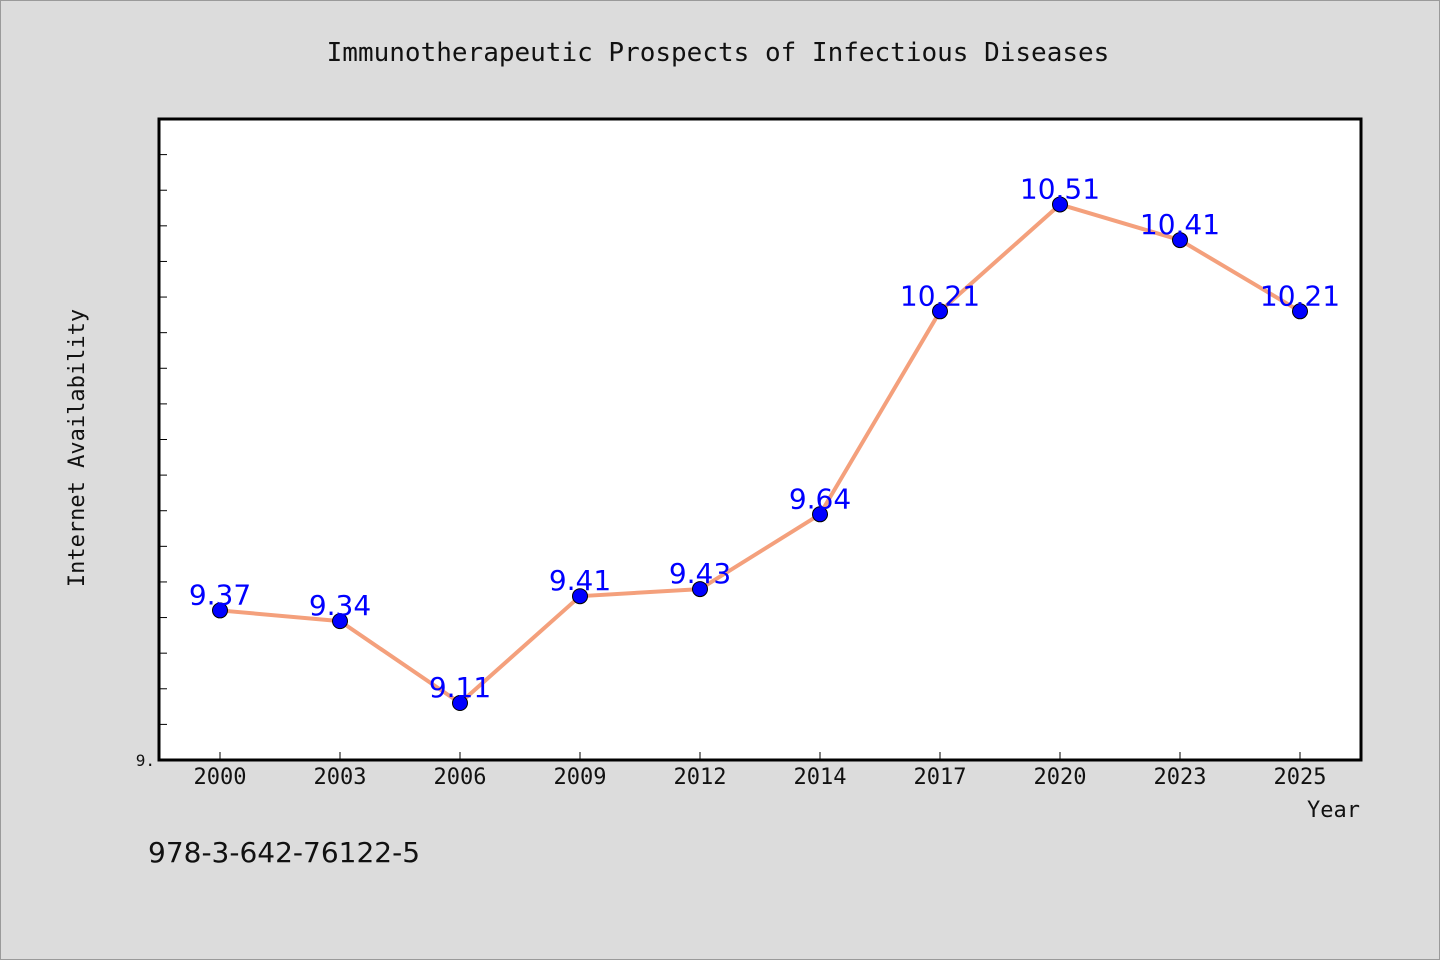 The height and width of the screenshot is (960, 1440). I want to click on x-tick-label: 2003, so click(340, 777).